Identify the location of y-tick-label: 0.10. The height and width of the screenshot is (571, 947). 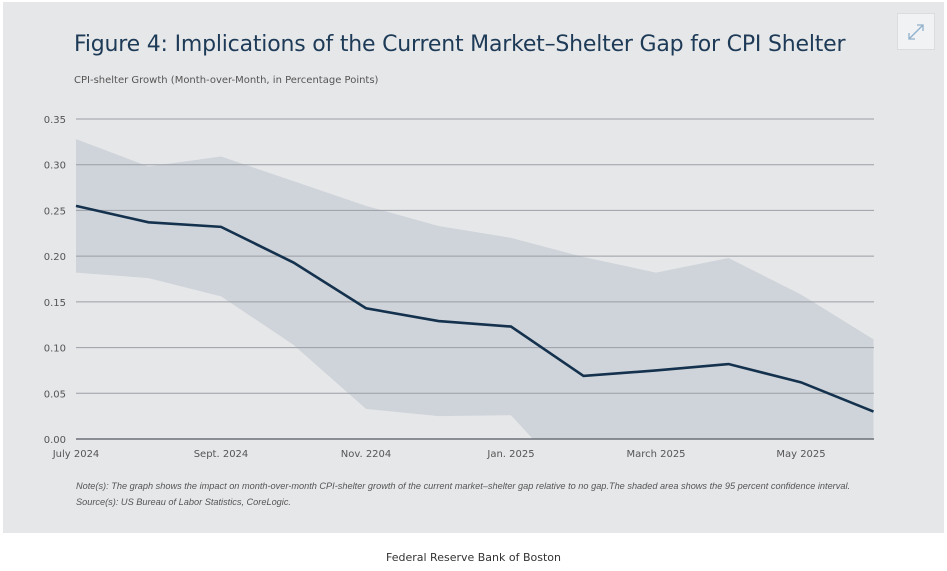
(55, 349).